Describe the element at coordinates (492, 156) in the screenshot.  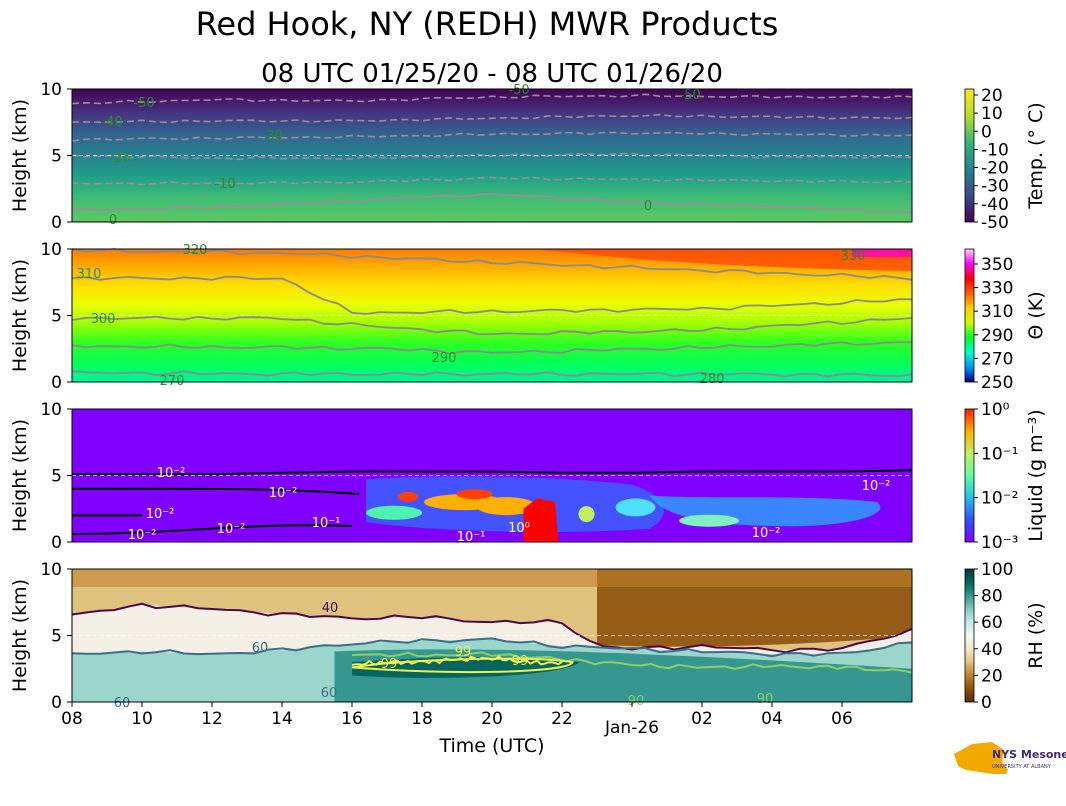
I see `temperature-contour--20` at that location.